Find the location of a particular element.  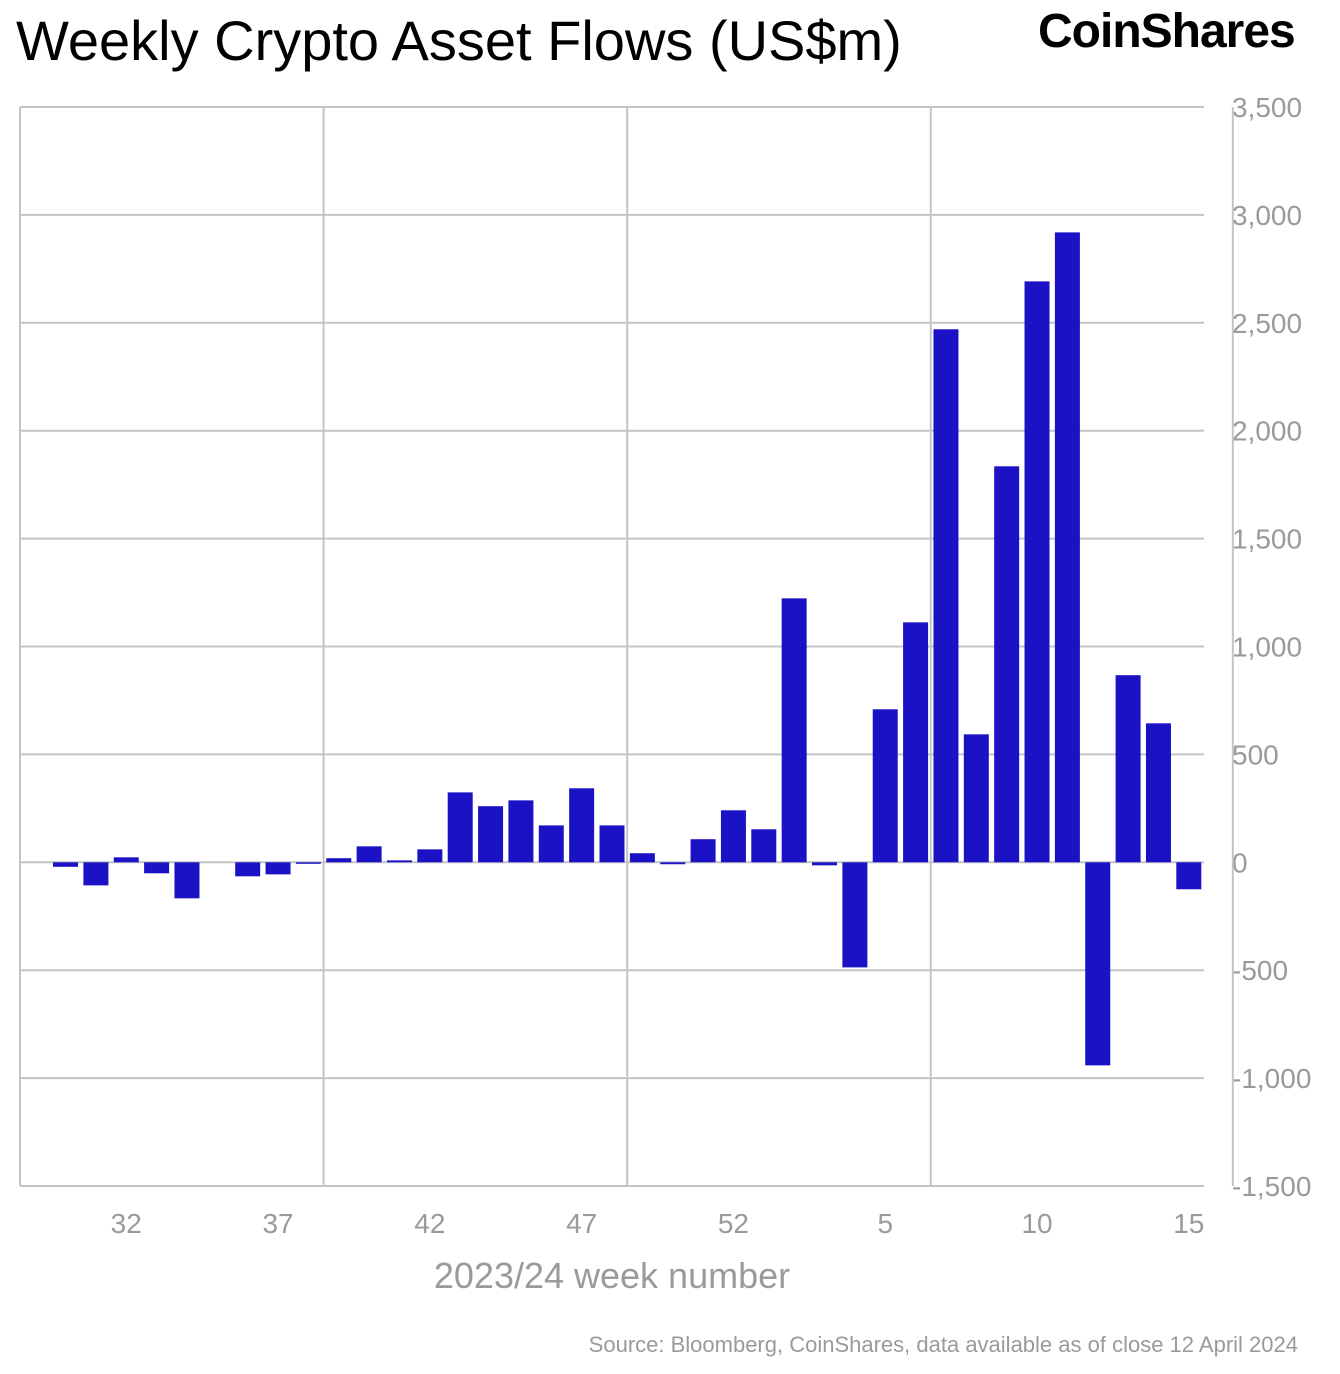

y-tick-label: 3,500 is located at coordinates (1267, 107).